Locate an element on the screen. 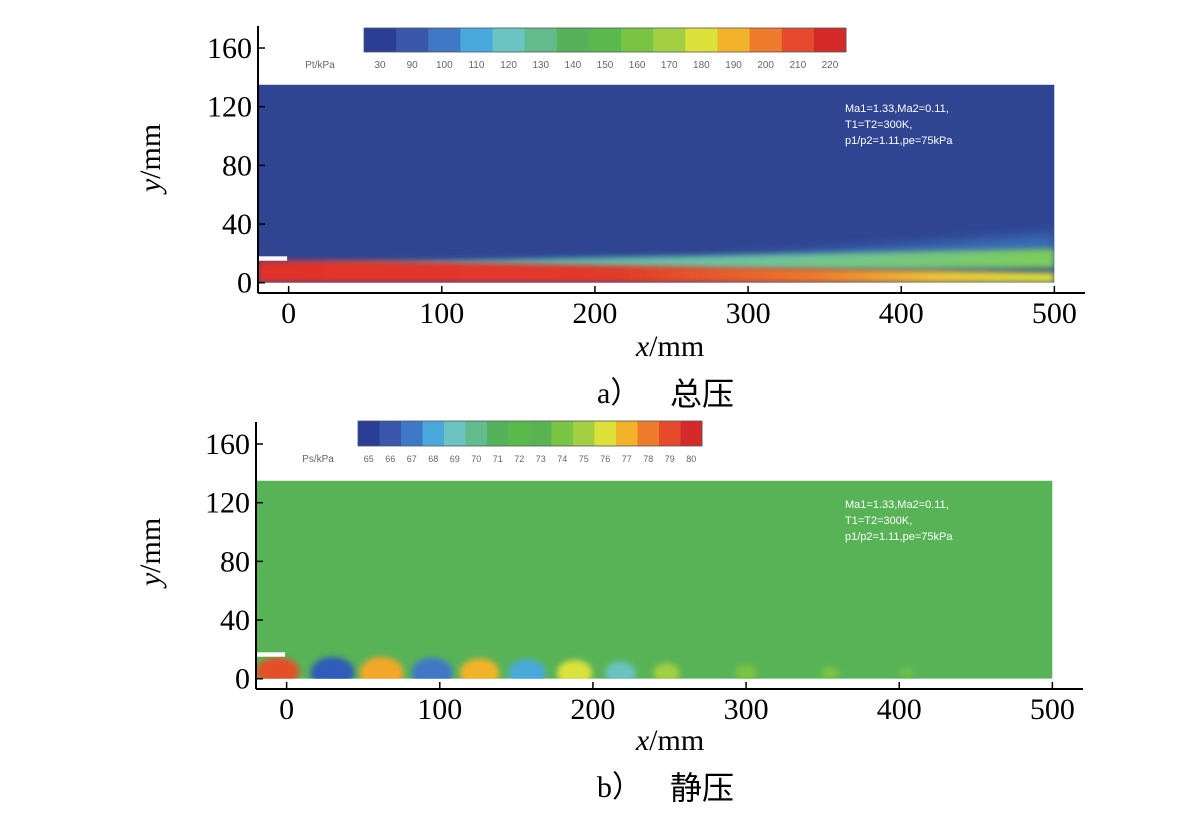  annotation-line: T1=T2=300K, is located at coordinates (878, 125).